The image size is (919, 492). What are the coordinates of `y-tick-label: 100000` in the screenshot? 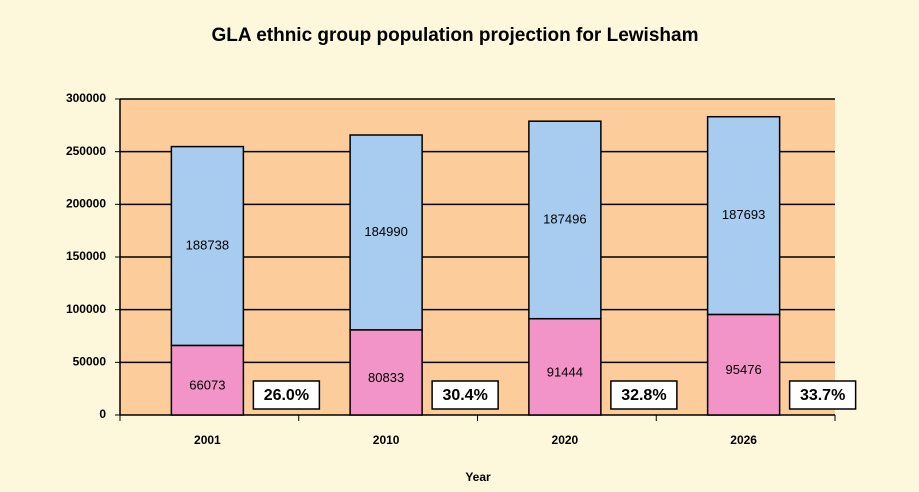 It's located at (86, 309).